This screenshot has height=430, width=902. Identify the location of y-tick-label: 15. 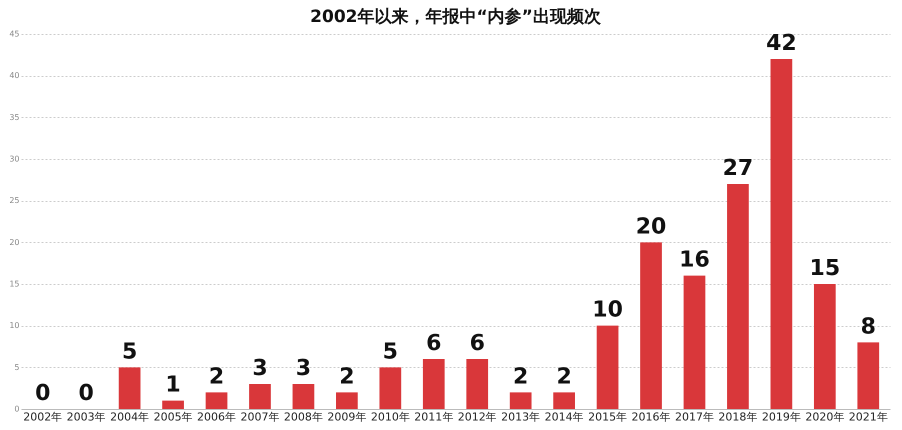
(14, 284).